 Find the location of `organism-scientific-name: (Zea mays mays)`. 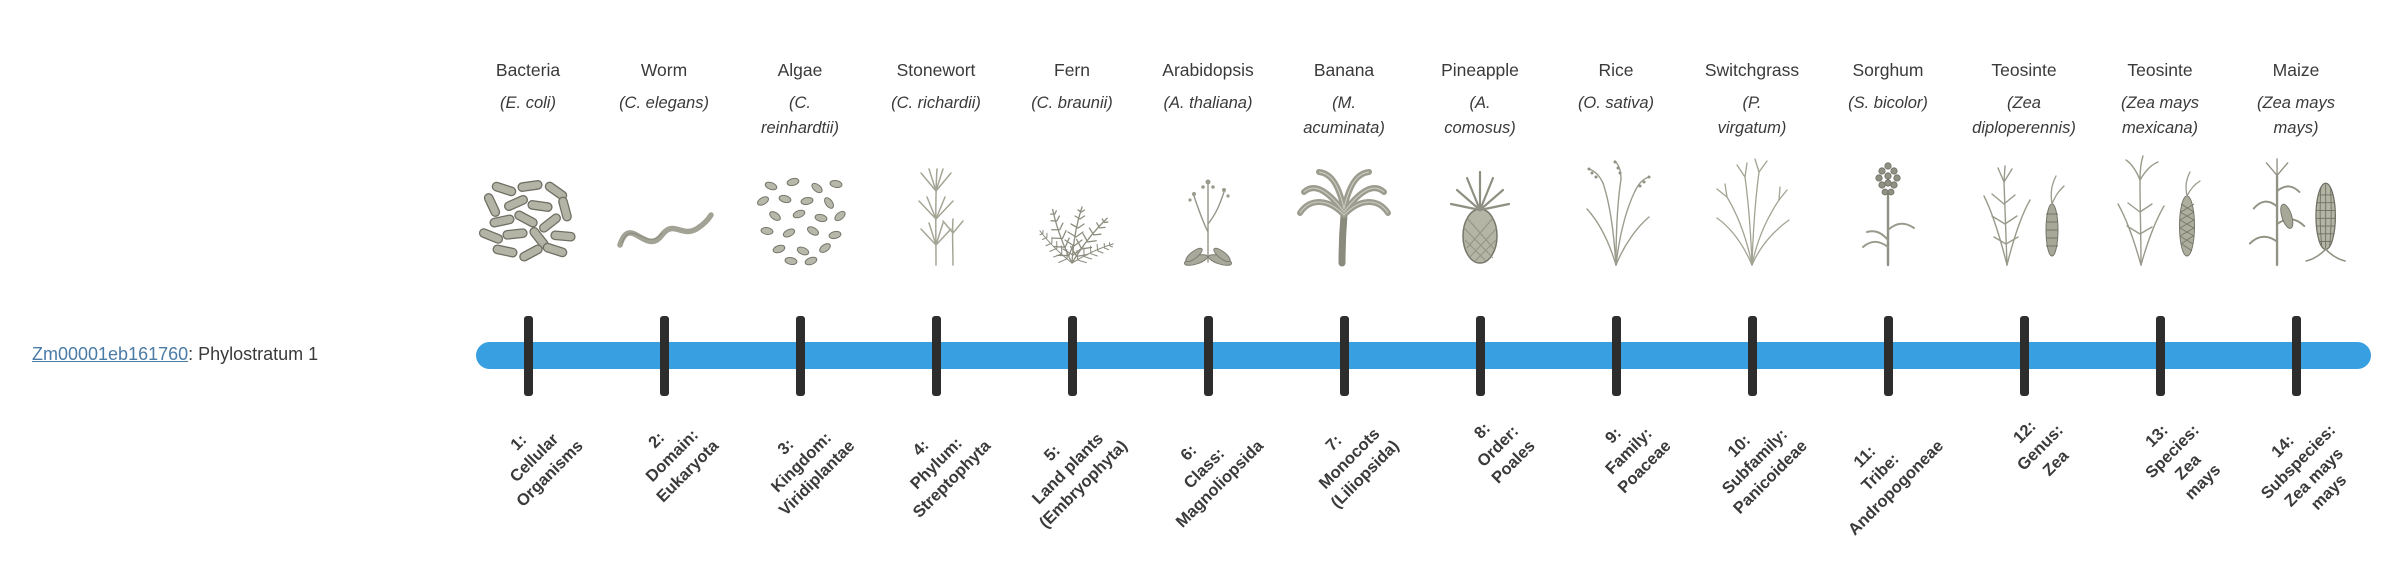

organism-scientific-name: (Zea mays mays) is located at coordinates (2296, 115).